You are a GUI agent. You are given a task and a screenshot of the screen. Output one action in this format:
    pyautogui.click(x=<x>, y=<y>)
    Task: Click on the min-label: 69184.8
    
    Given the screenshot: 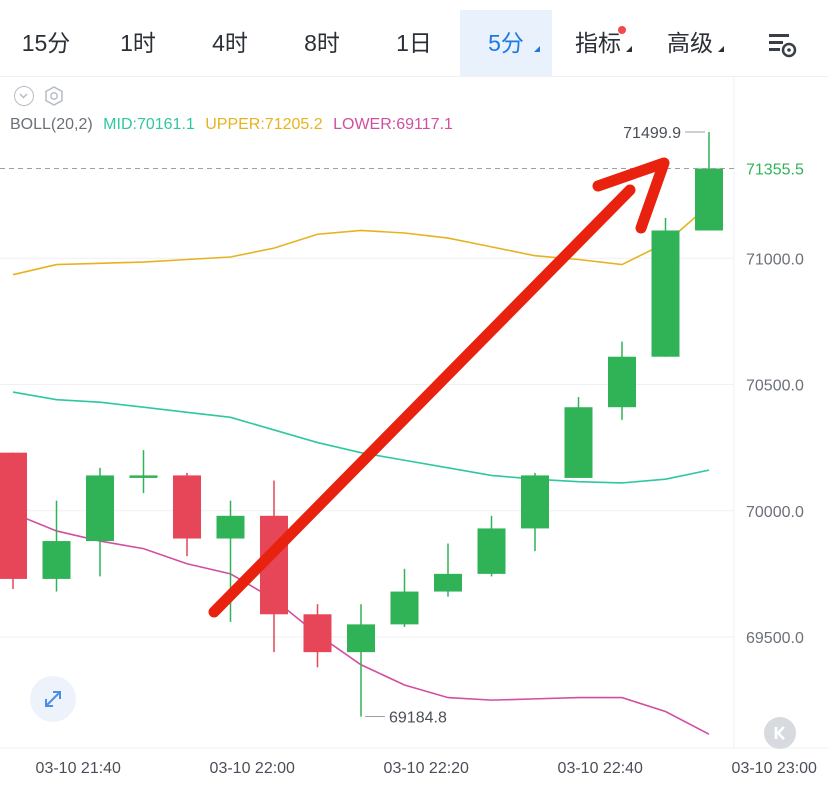 What is the action you would take?
    pyautogui.click(x=418, y=718)
    